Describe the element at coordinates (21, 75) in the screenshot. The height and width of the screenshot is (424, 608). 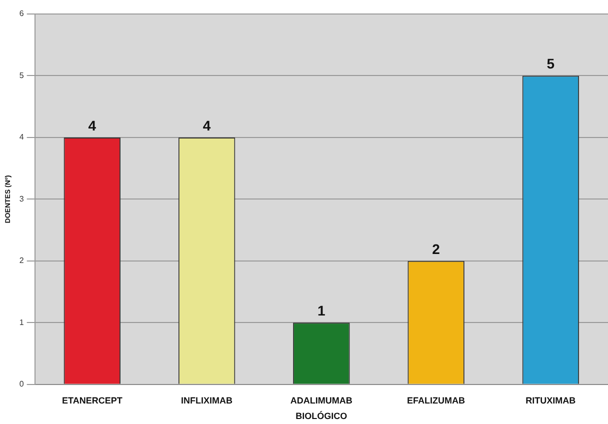
I see `y-tick-label: 5` at that location.